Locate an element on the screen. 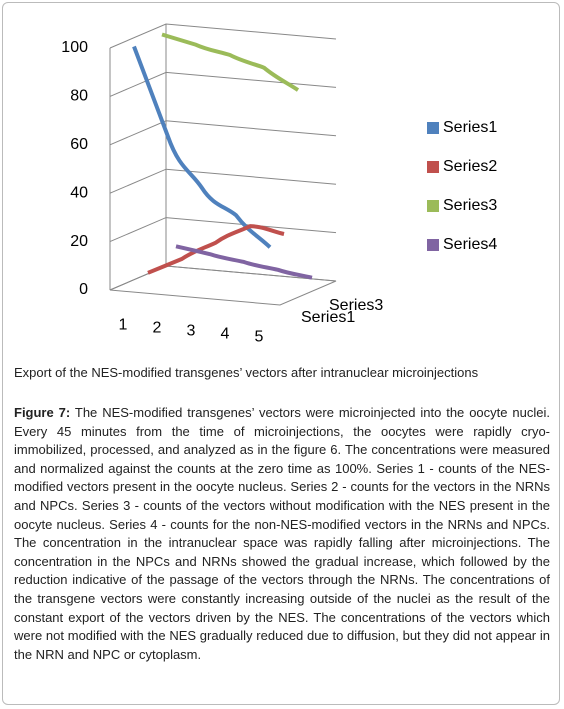 The width and height of the screenshot is (564, 709). y-tick-label: 100 is located at coordinates (74, 47).